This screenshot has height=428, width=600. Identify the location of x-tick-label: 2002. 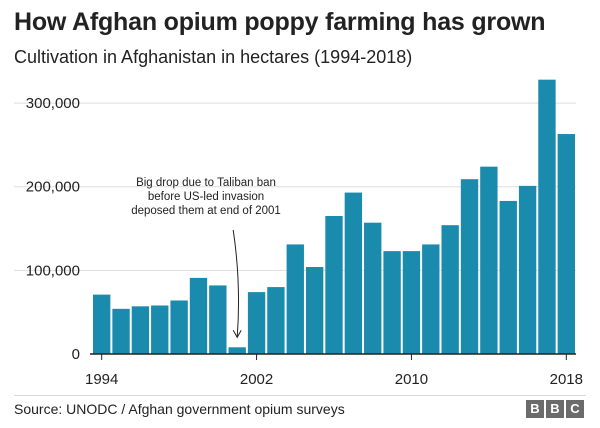
(256, 379).